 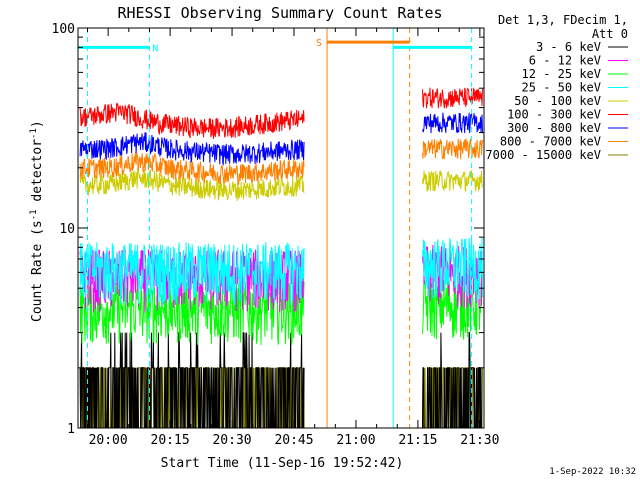 I want to click on legend-label-0: 3 - 6 keV, so click(x=568, y=47).